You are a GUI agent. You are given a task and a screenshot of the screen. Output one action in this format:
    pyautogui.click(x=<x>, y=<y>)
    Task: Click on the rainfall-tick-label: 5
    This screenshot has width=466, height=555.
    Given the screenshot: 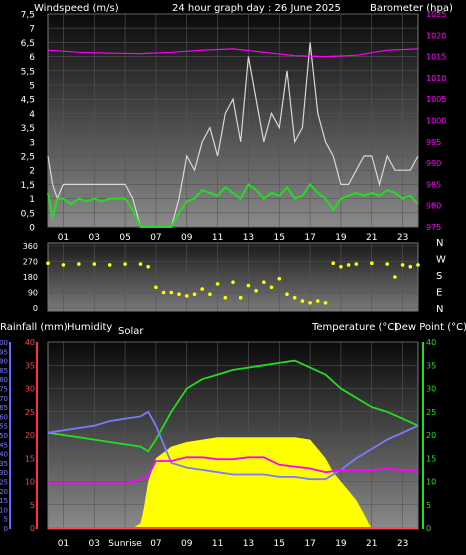 What is the action you would take?
    pyautogui.click(x=32, y=505)
    